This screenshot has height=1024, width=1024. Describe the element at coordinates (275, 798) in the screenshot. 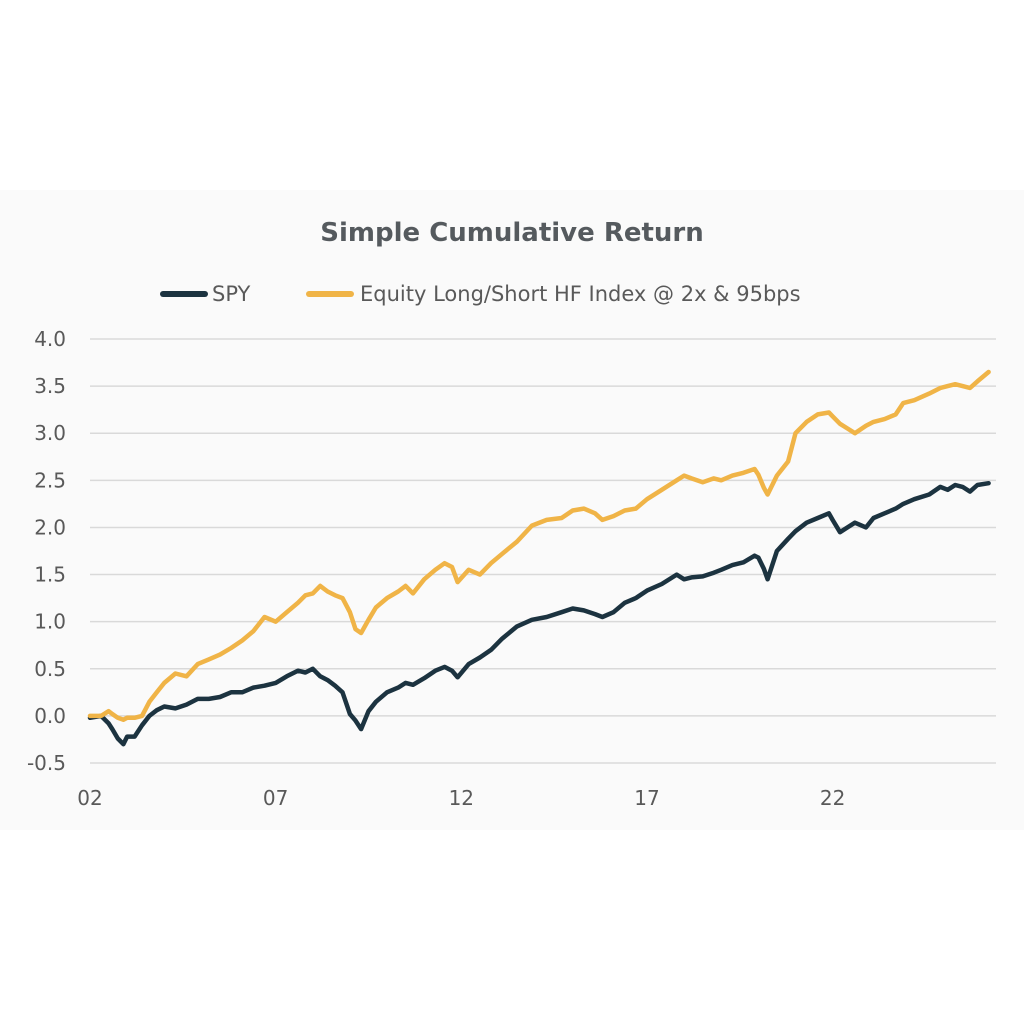

I see `x-tick-label: 07` at that location.